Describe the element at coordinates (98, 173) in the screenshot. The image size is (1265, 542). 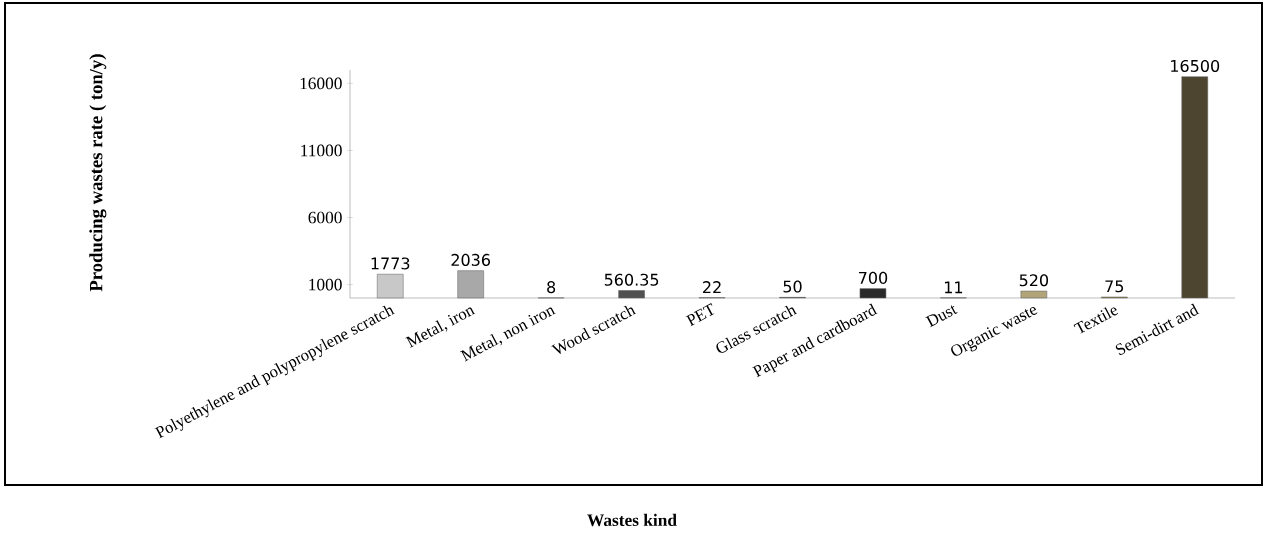
I see `y-axis-title: Producing wastes rate ( ton/y)` at that location.